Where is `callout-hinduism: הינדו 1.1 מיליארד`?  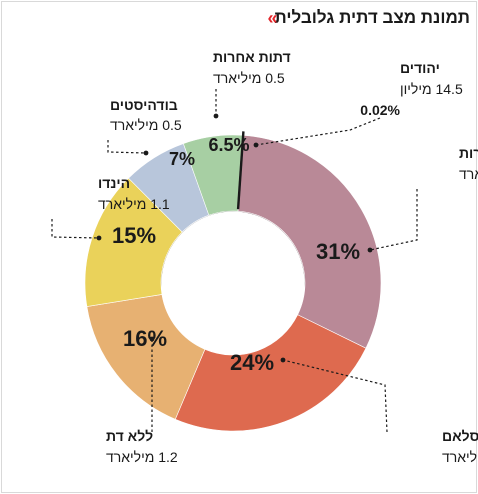 callout-hinduism: הינדו 1.1 מיליארד is located at coordinates (110, 208).